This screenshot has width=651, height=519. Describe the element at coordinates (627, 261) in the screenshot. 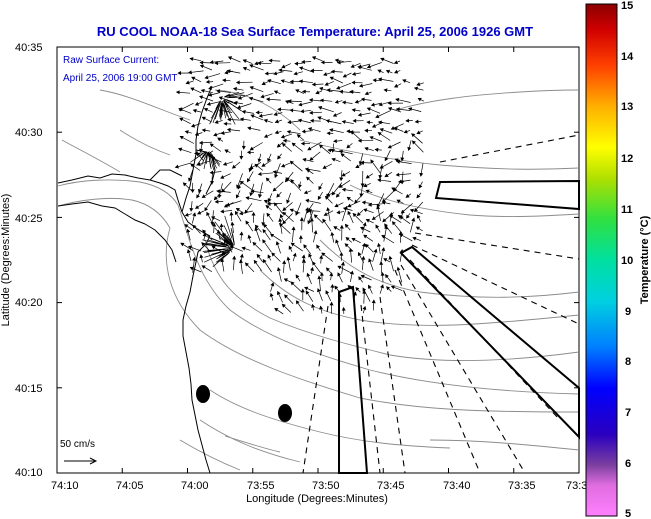

I see `colorbar-tick-label: 10` at that location.